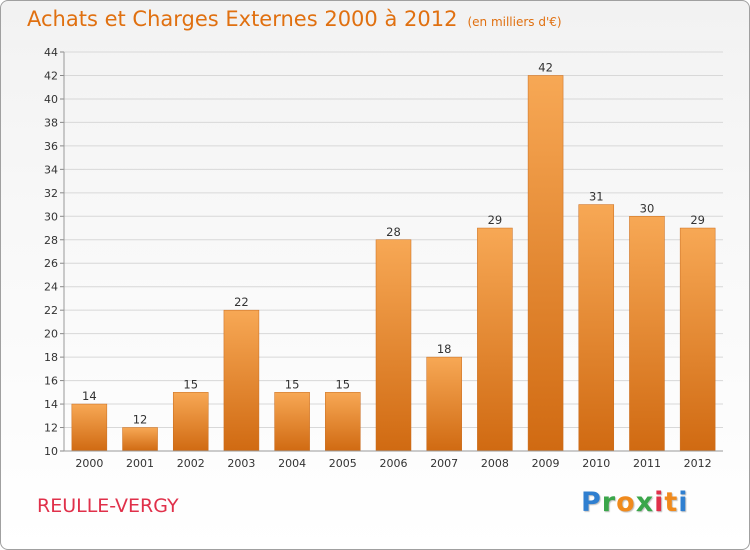 The height and width of the screenshot is (550, 750). Describe the element at coordinates (495, 463) in the screenshot. I see `x-tick-label: 2008` at that location.